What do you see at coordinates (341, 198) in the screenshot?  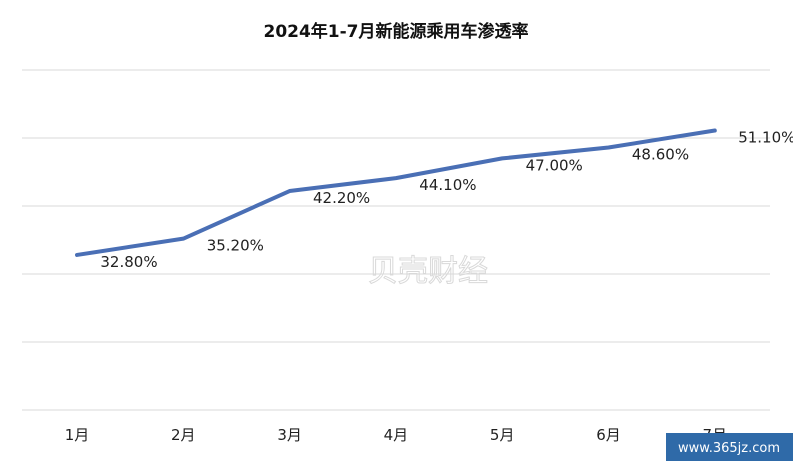 I see `data-label: 42.20%` at bounding box center [341, 198].